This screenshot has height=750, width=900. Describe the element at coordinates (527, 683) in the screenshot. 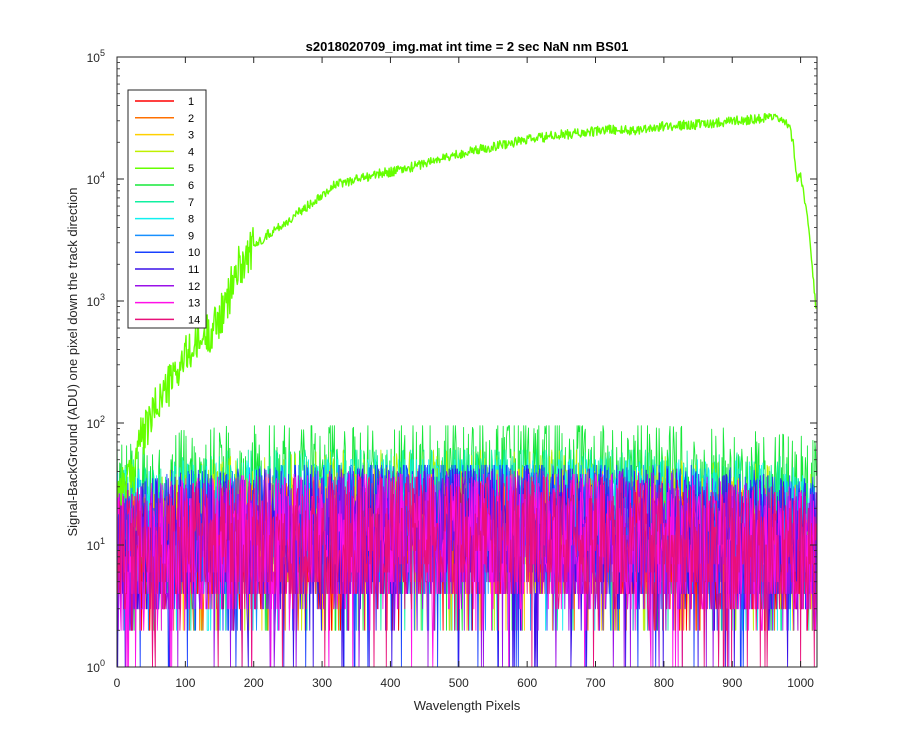

I see `x-tick-label: 600` at that location.